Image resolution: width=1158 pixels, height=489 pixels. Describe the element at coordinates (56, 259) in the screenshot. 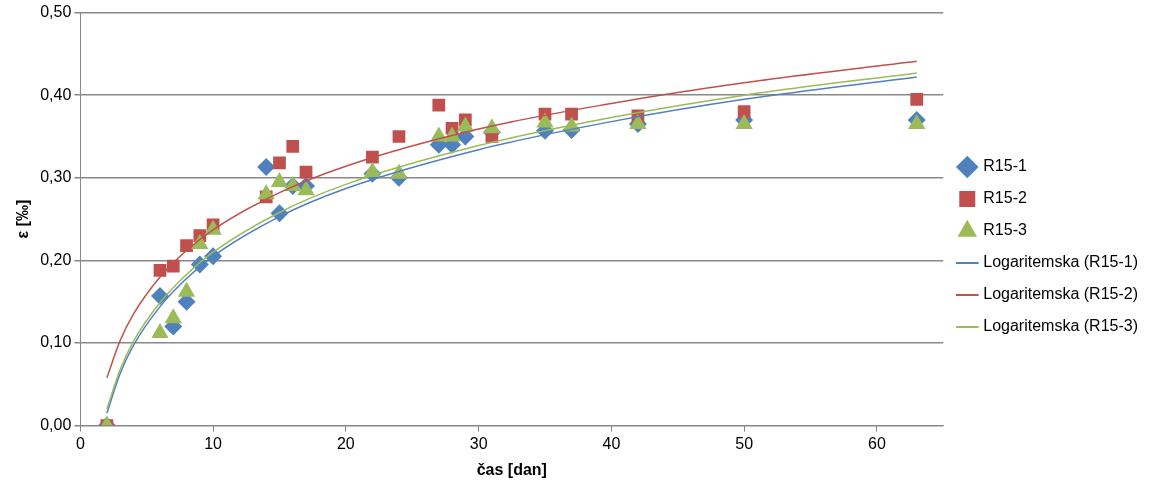

I see `y-tick-label: 0,20` at that location.